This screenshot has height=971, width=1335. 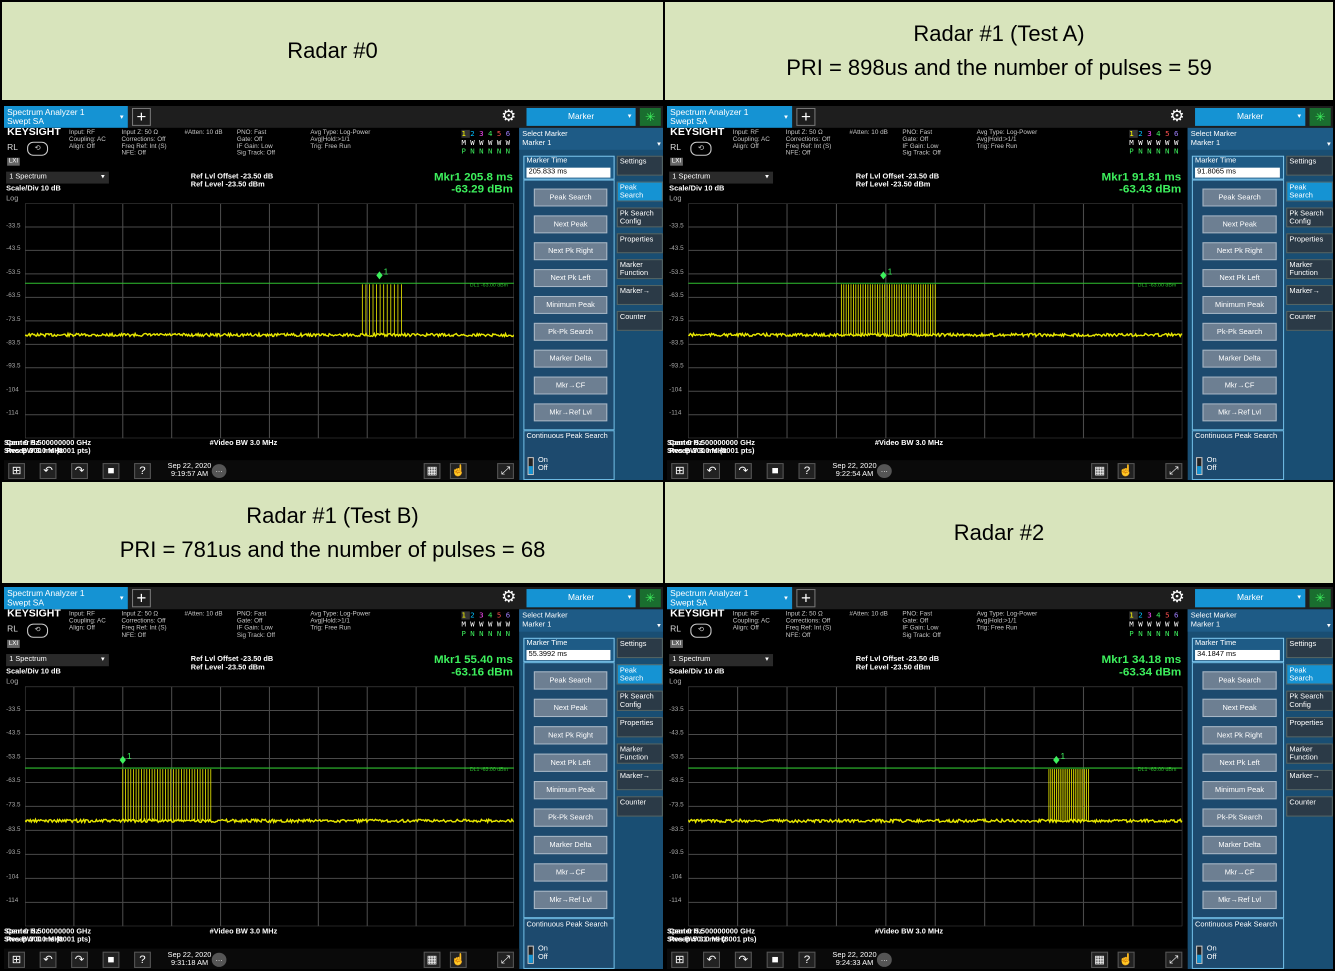 I want to click on marker-time-input: 91.8065 ms, so click(x=1237, y=172).